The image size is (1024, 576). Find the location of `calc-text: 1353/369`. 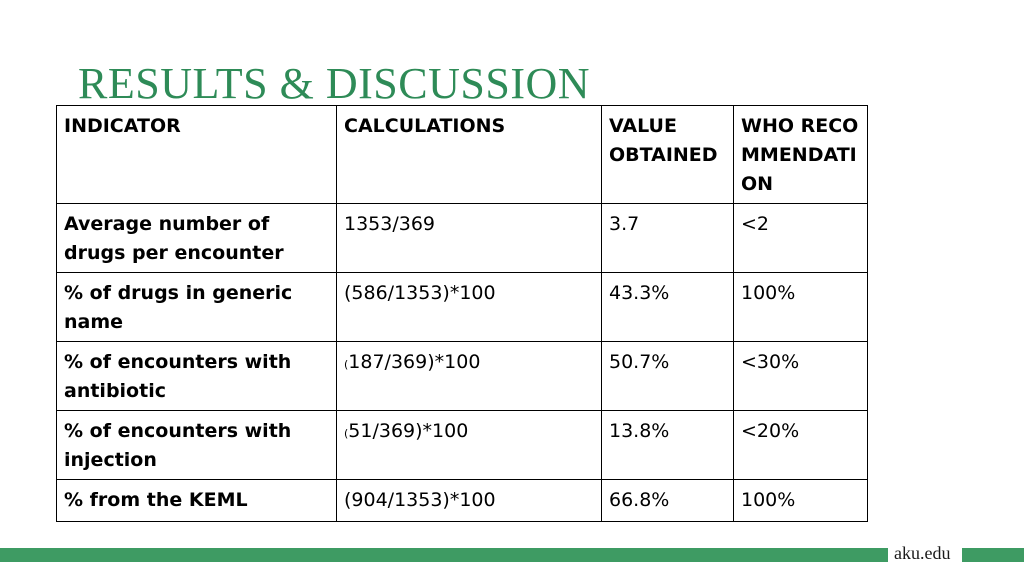

calc-text: 1353/369 is located at coordinates (390, 224).